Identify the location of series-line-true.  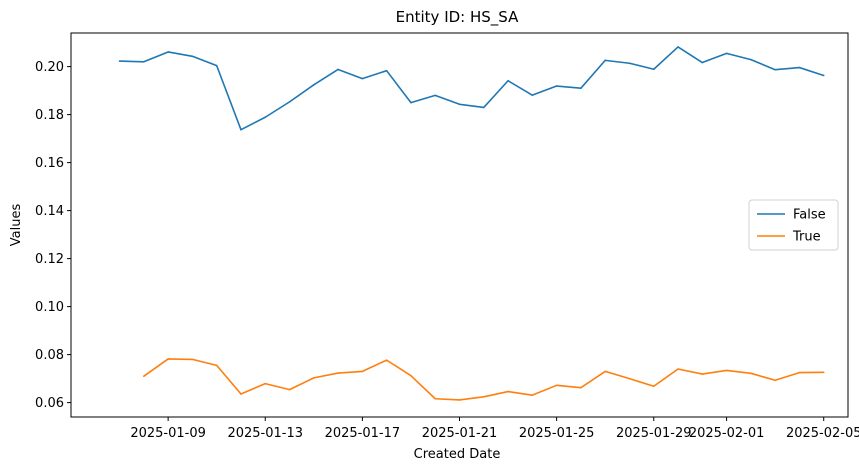
(483, 379).